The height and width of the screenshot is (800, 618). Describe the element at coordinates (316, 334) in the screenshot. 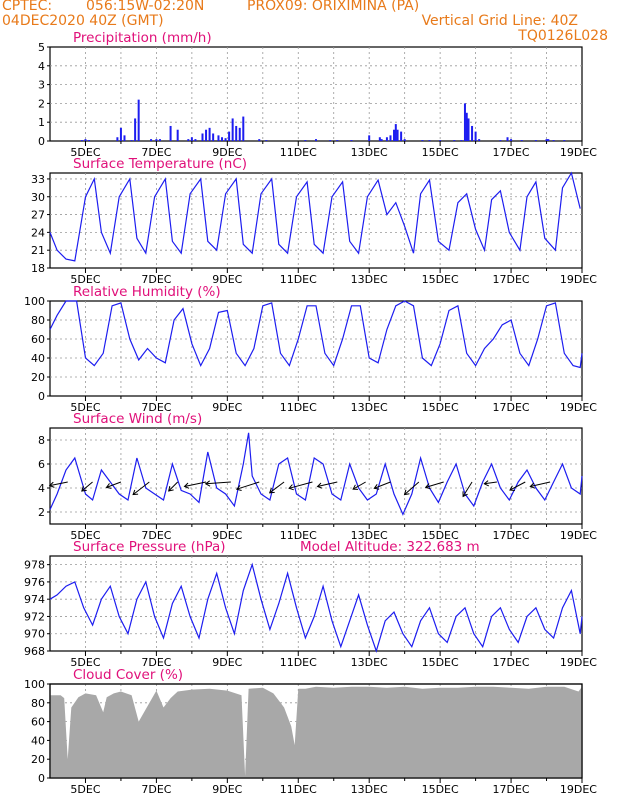

I see `rh-series-line` at that location.